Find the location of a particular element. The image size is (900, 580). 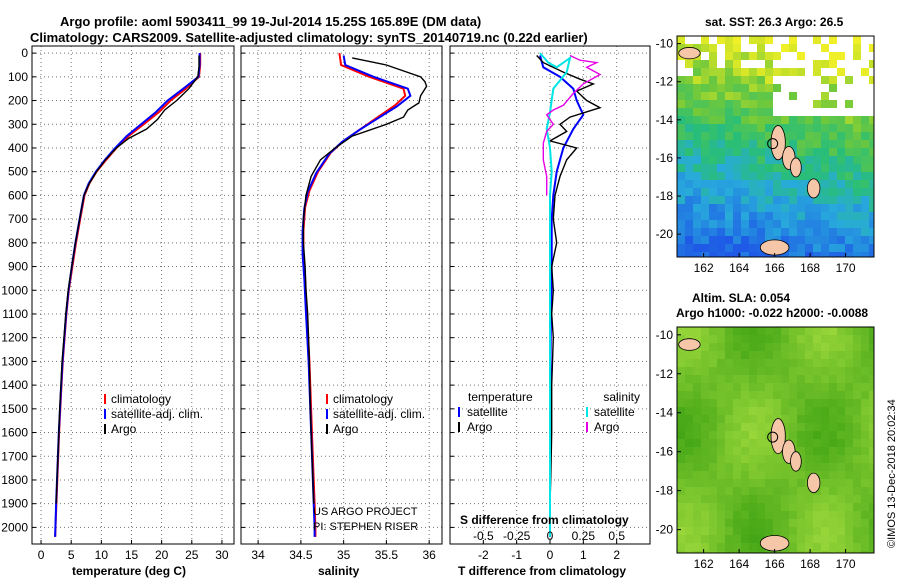

sla_map-island is located at coordinates (796, 461).